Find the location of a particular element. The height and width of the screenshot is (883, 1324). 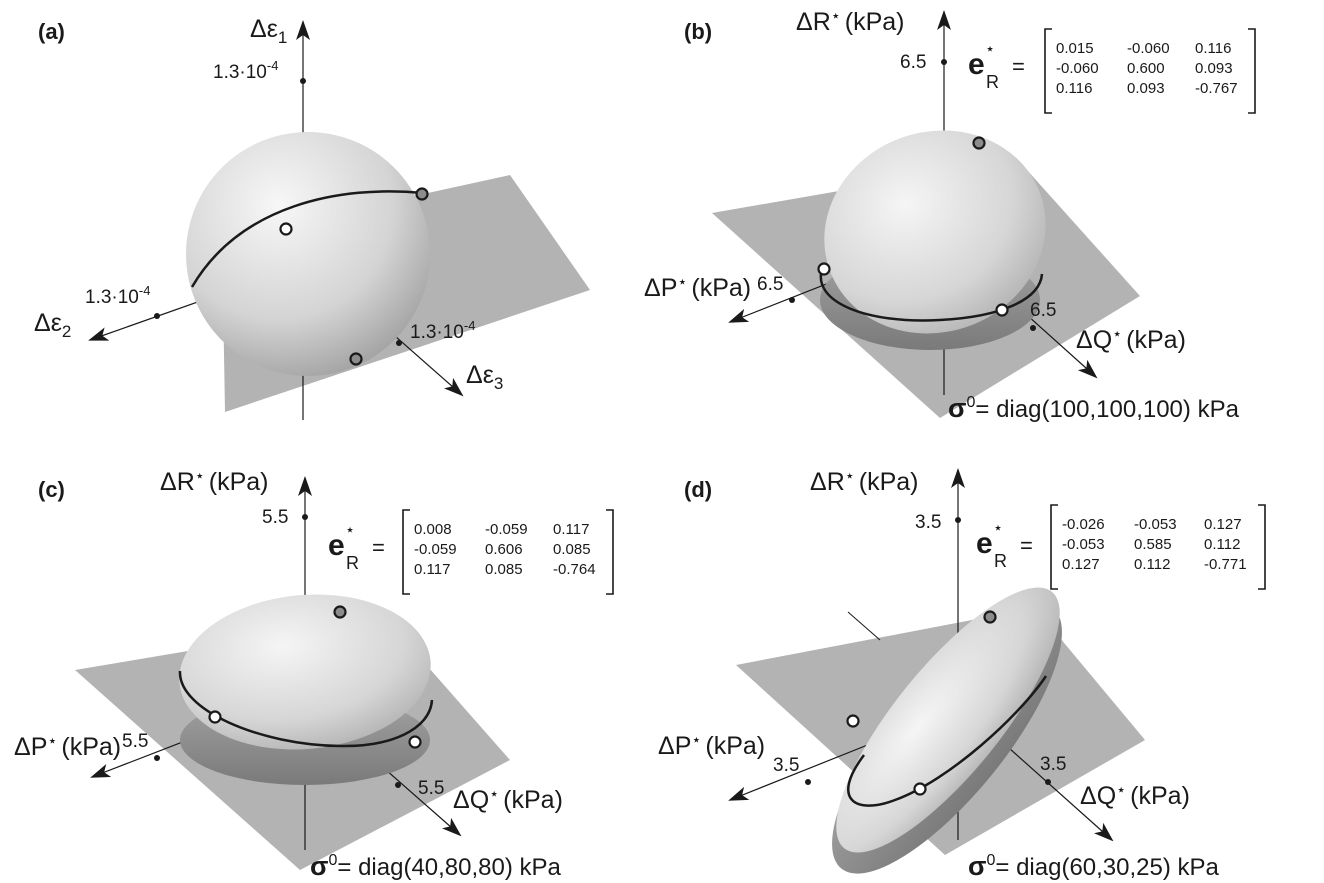

panel-b-m10: -0.060 is located at coordinates (1077, 68).